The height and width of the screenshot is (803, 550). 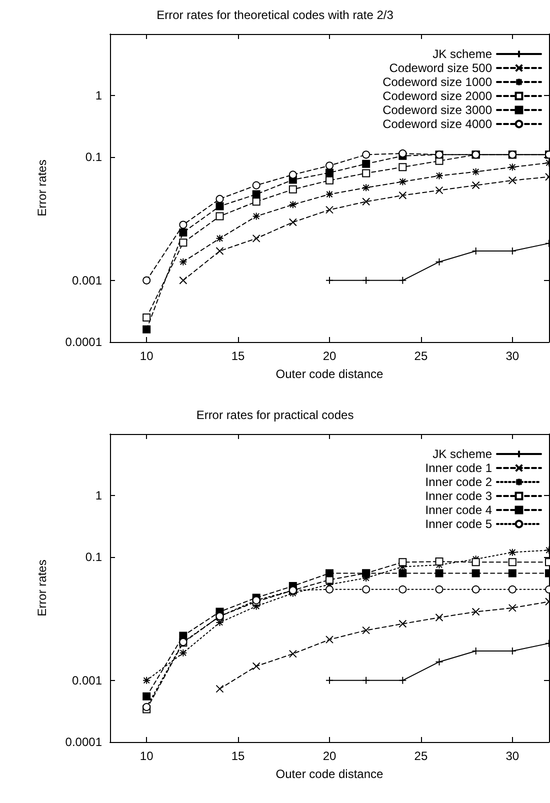 I want to click on legend-label: Inner code 2, so click(x=458, y=482).